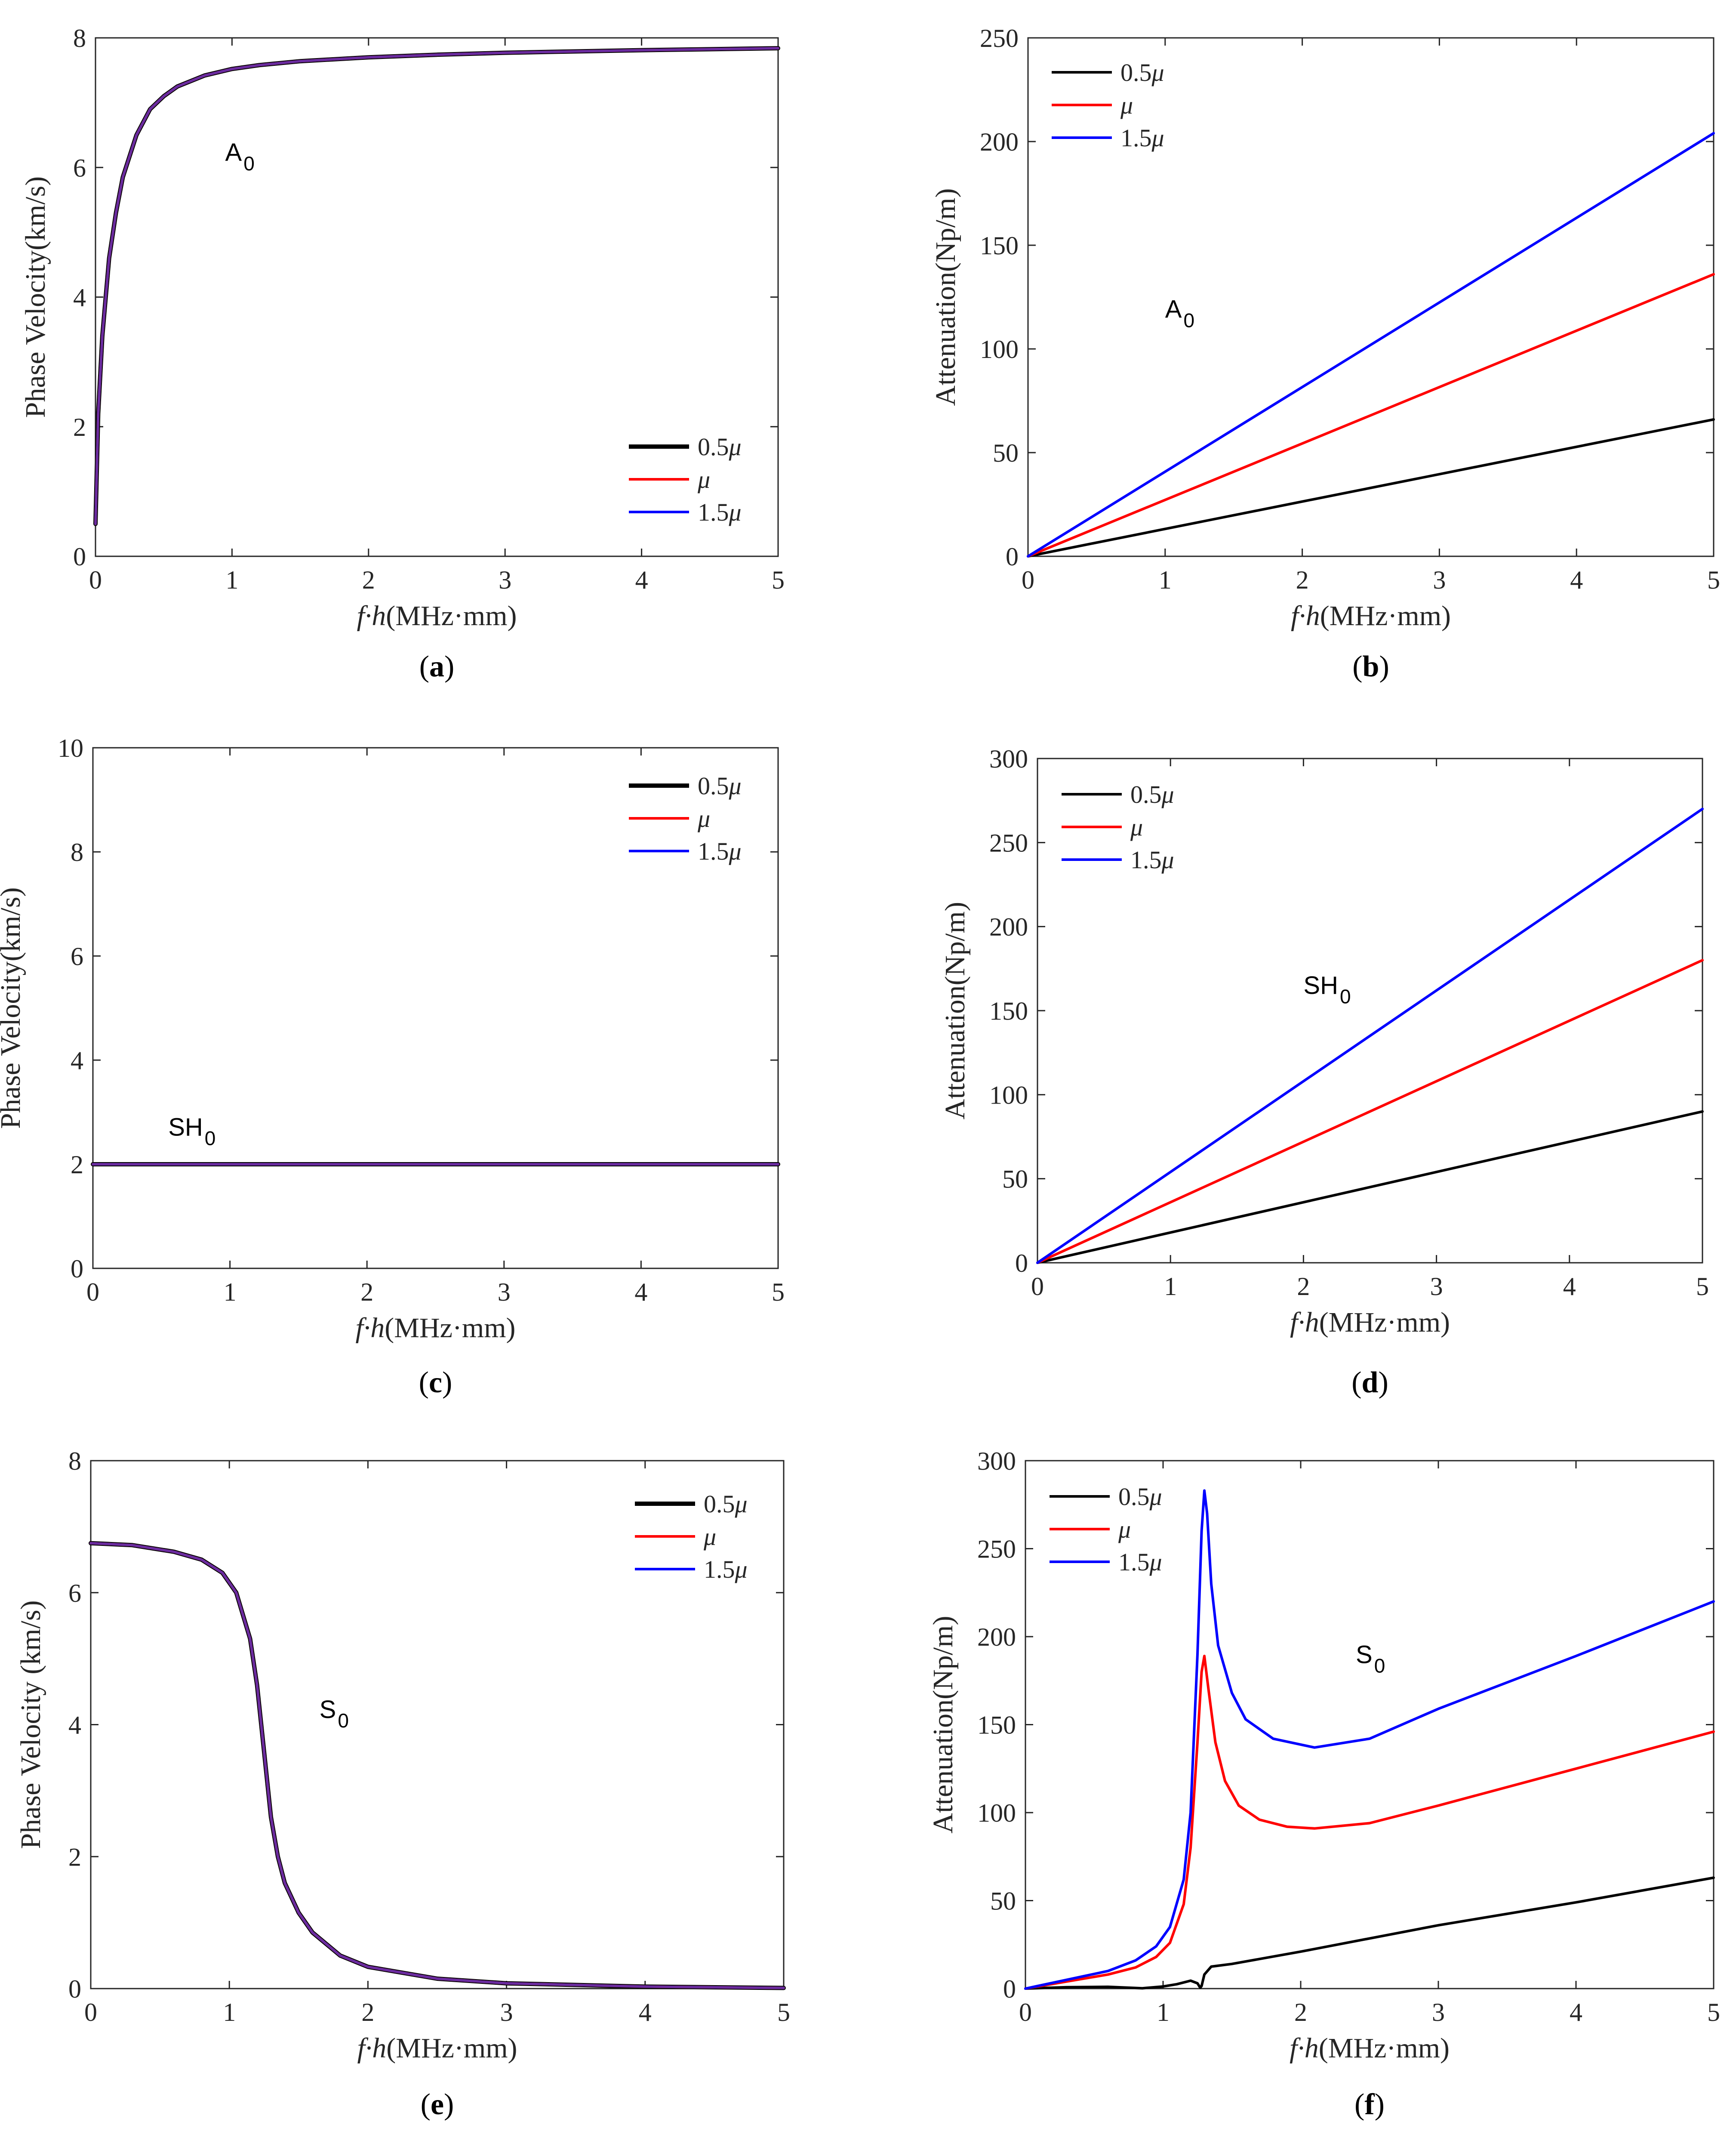  I want to click on mode-annotation: A0, so click(1179, 314).